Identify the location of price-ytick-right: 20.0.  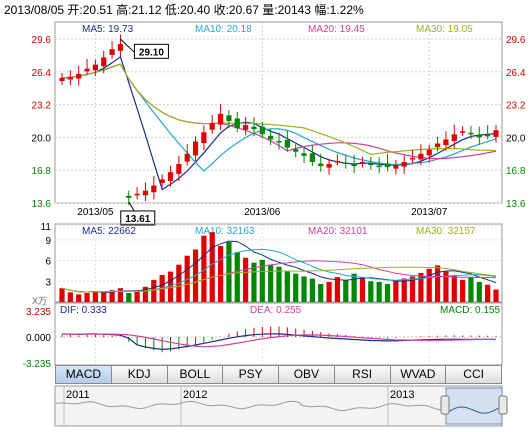
(516, 138).